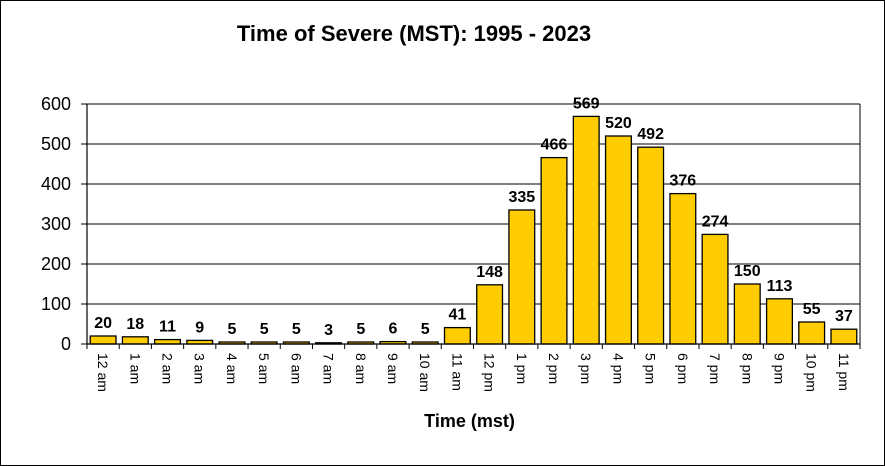  I want to click on y-tick-label: 300, so click(56, 224).